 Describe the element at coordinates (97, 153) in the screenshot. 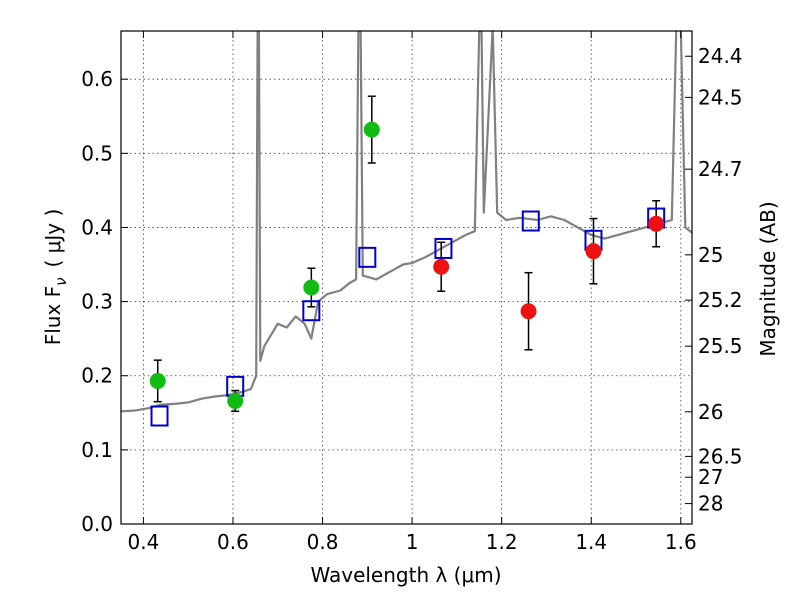

I see `y-tick-label: 0.5` at that location.